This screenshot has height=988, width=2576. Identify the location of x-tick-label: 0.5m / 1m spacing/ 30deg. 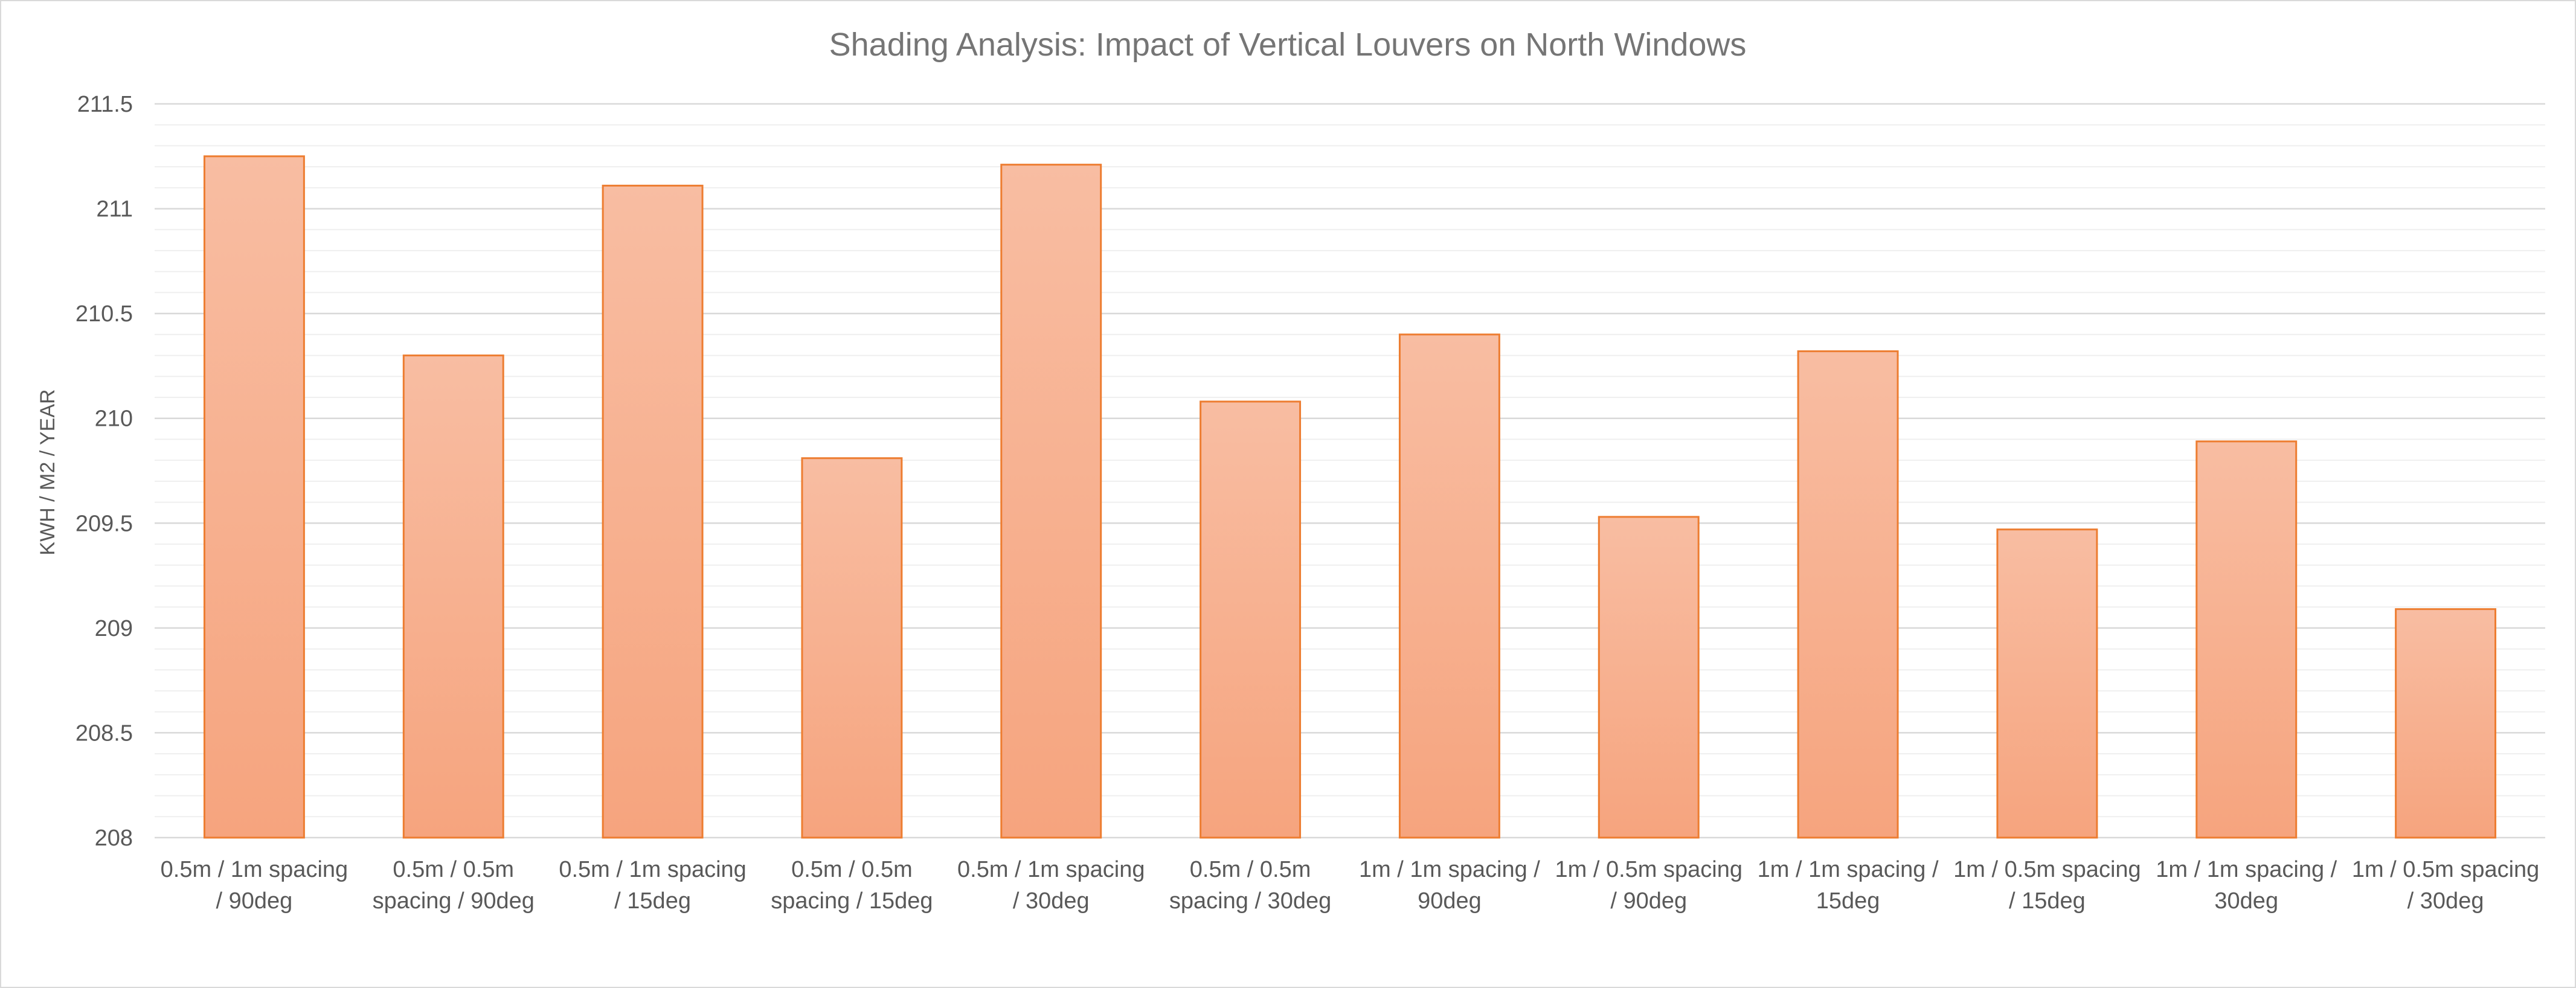
(1051, 885).